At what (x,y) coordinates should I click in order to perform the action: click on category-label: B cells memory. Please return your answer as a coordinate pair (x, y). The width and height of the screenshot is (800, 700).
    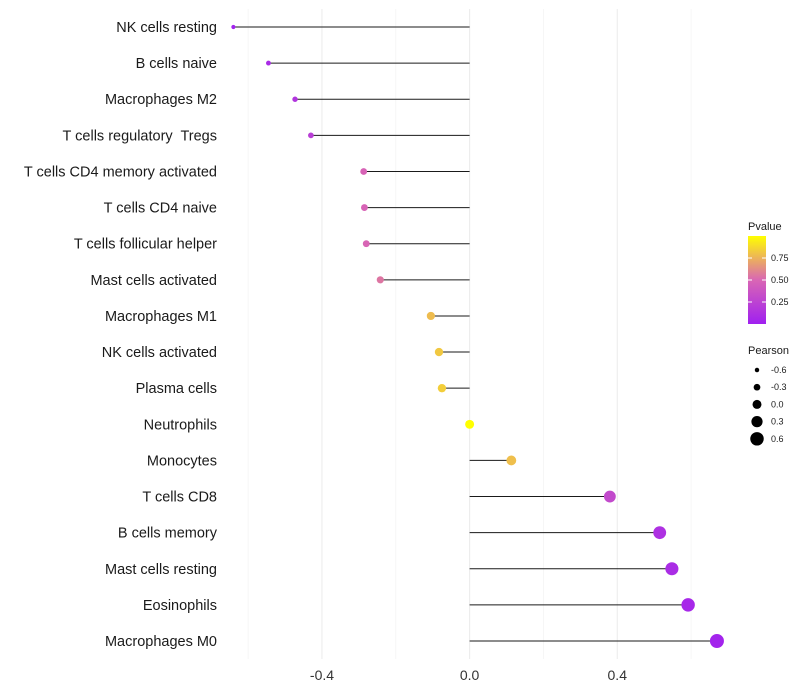
    Looking at the image, I should click on (168, 534).